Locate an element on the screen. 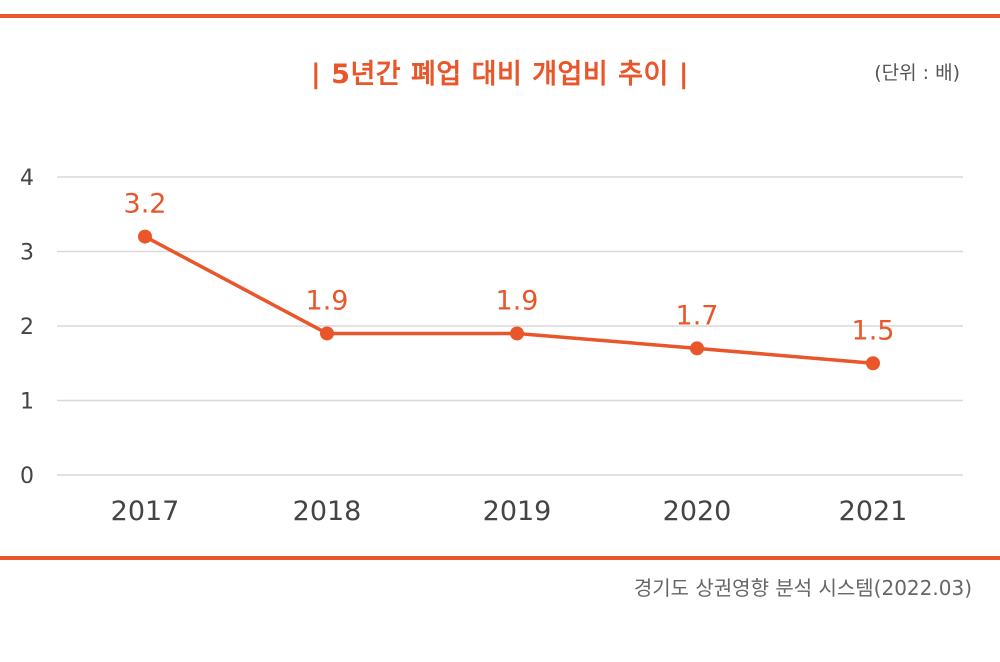 Image resolution: width=1000 pixels, height=662 pixels. top-accent-rule is located at coordinates (500, 16).